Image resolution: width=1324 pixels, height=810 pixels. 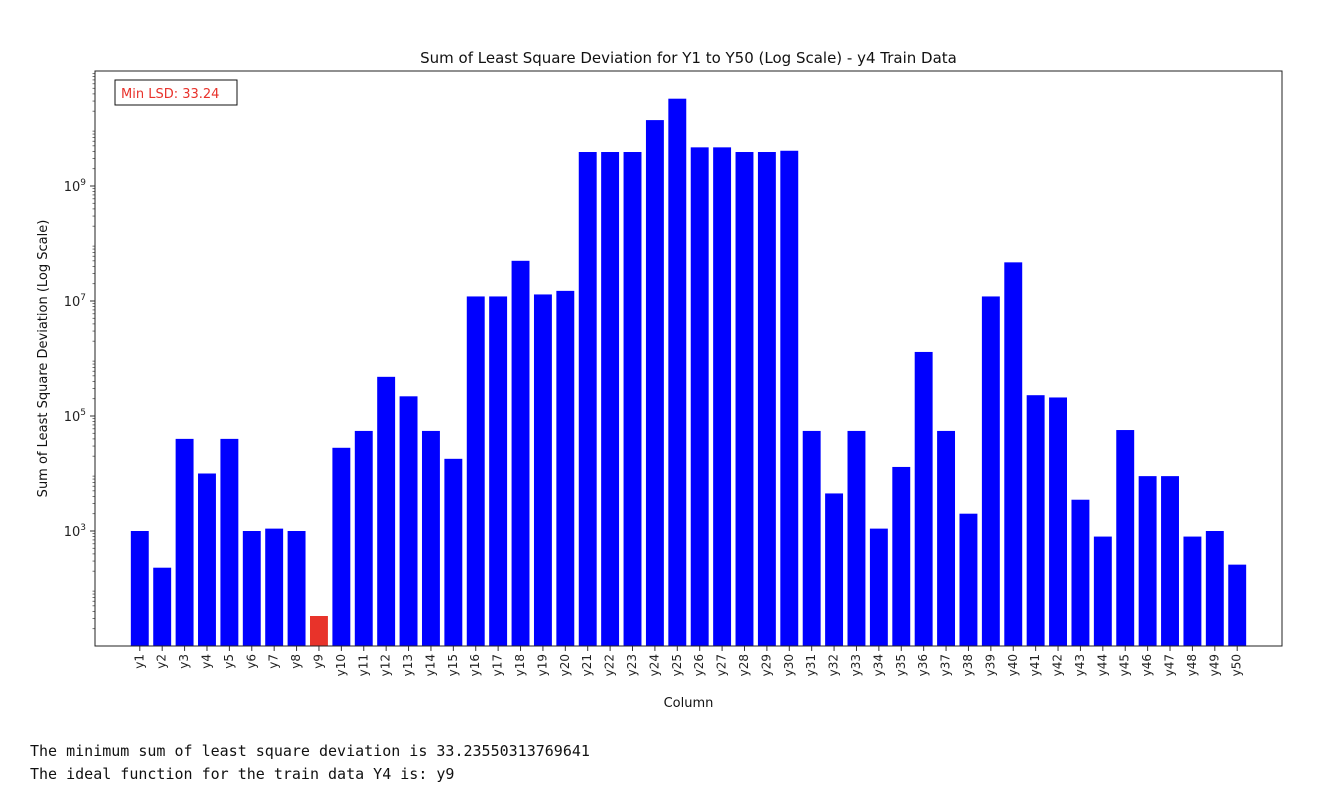 I want to click on y-tick-label: 109, so click(x=75, y=186).